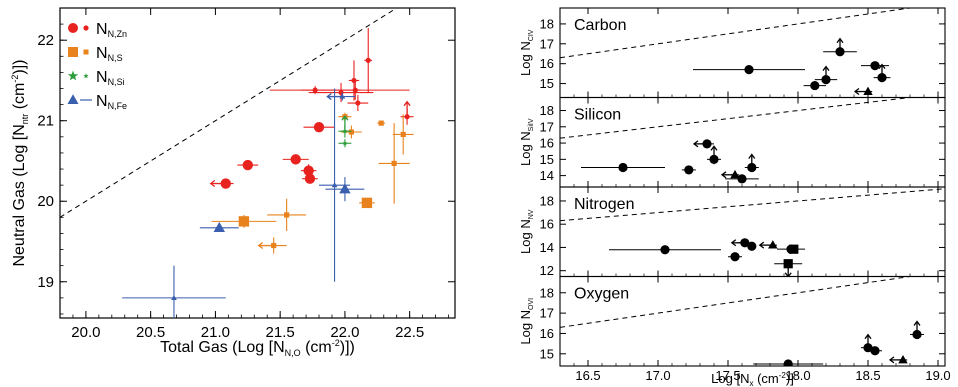 The height and width of the screenshot is (387, 958). What do you see at coordinates (45, 40) in the screenshot?
I see `y-tick-label: 22` at bounding box center [45, 40].